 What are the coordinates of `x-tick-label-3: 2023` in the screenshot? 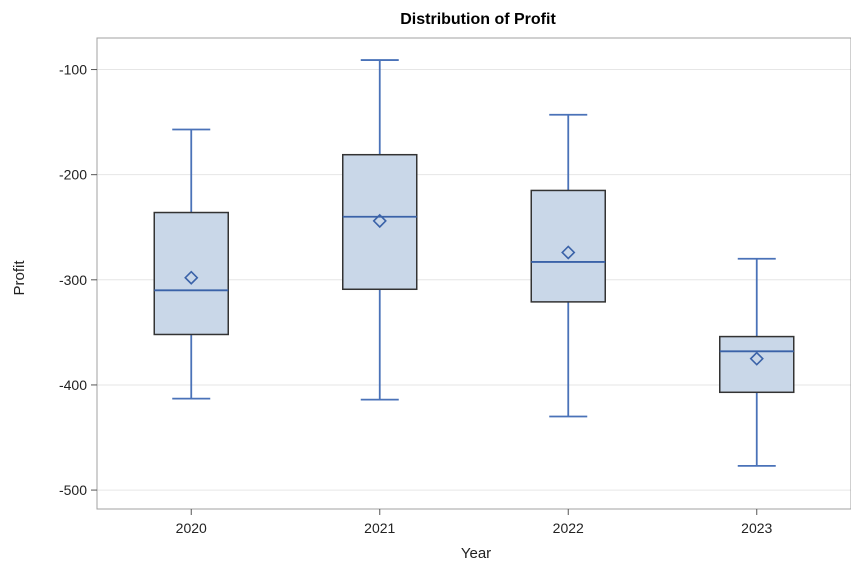 It's located at (756, 528).